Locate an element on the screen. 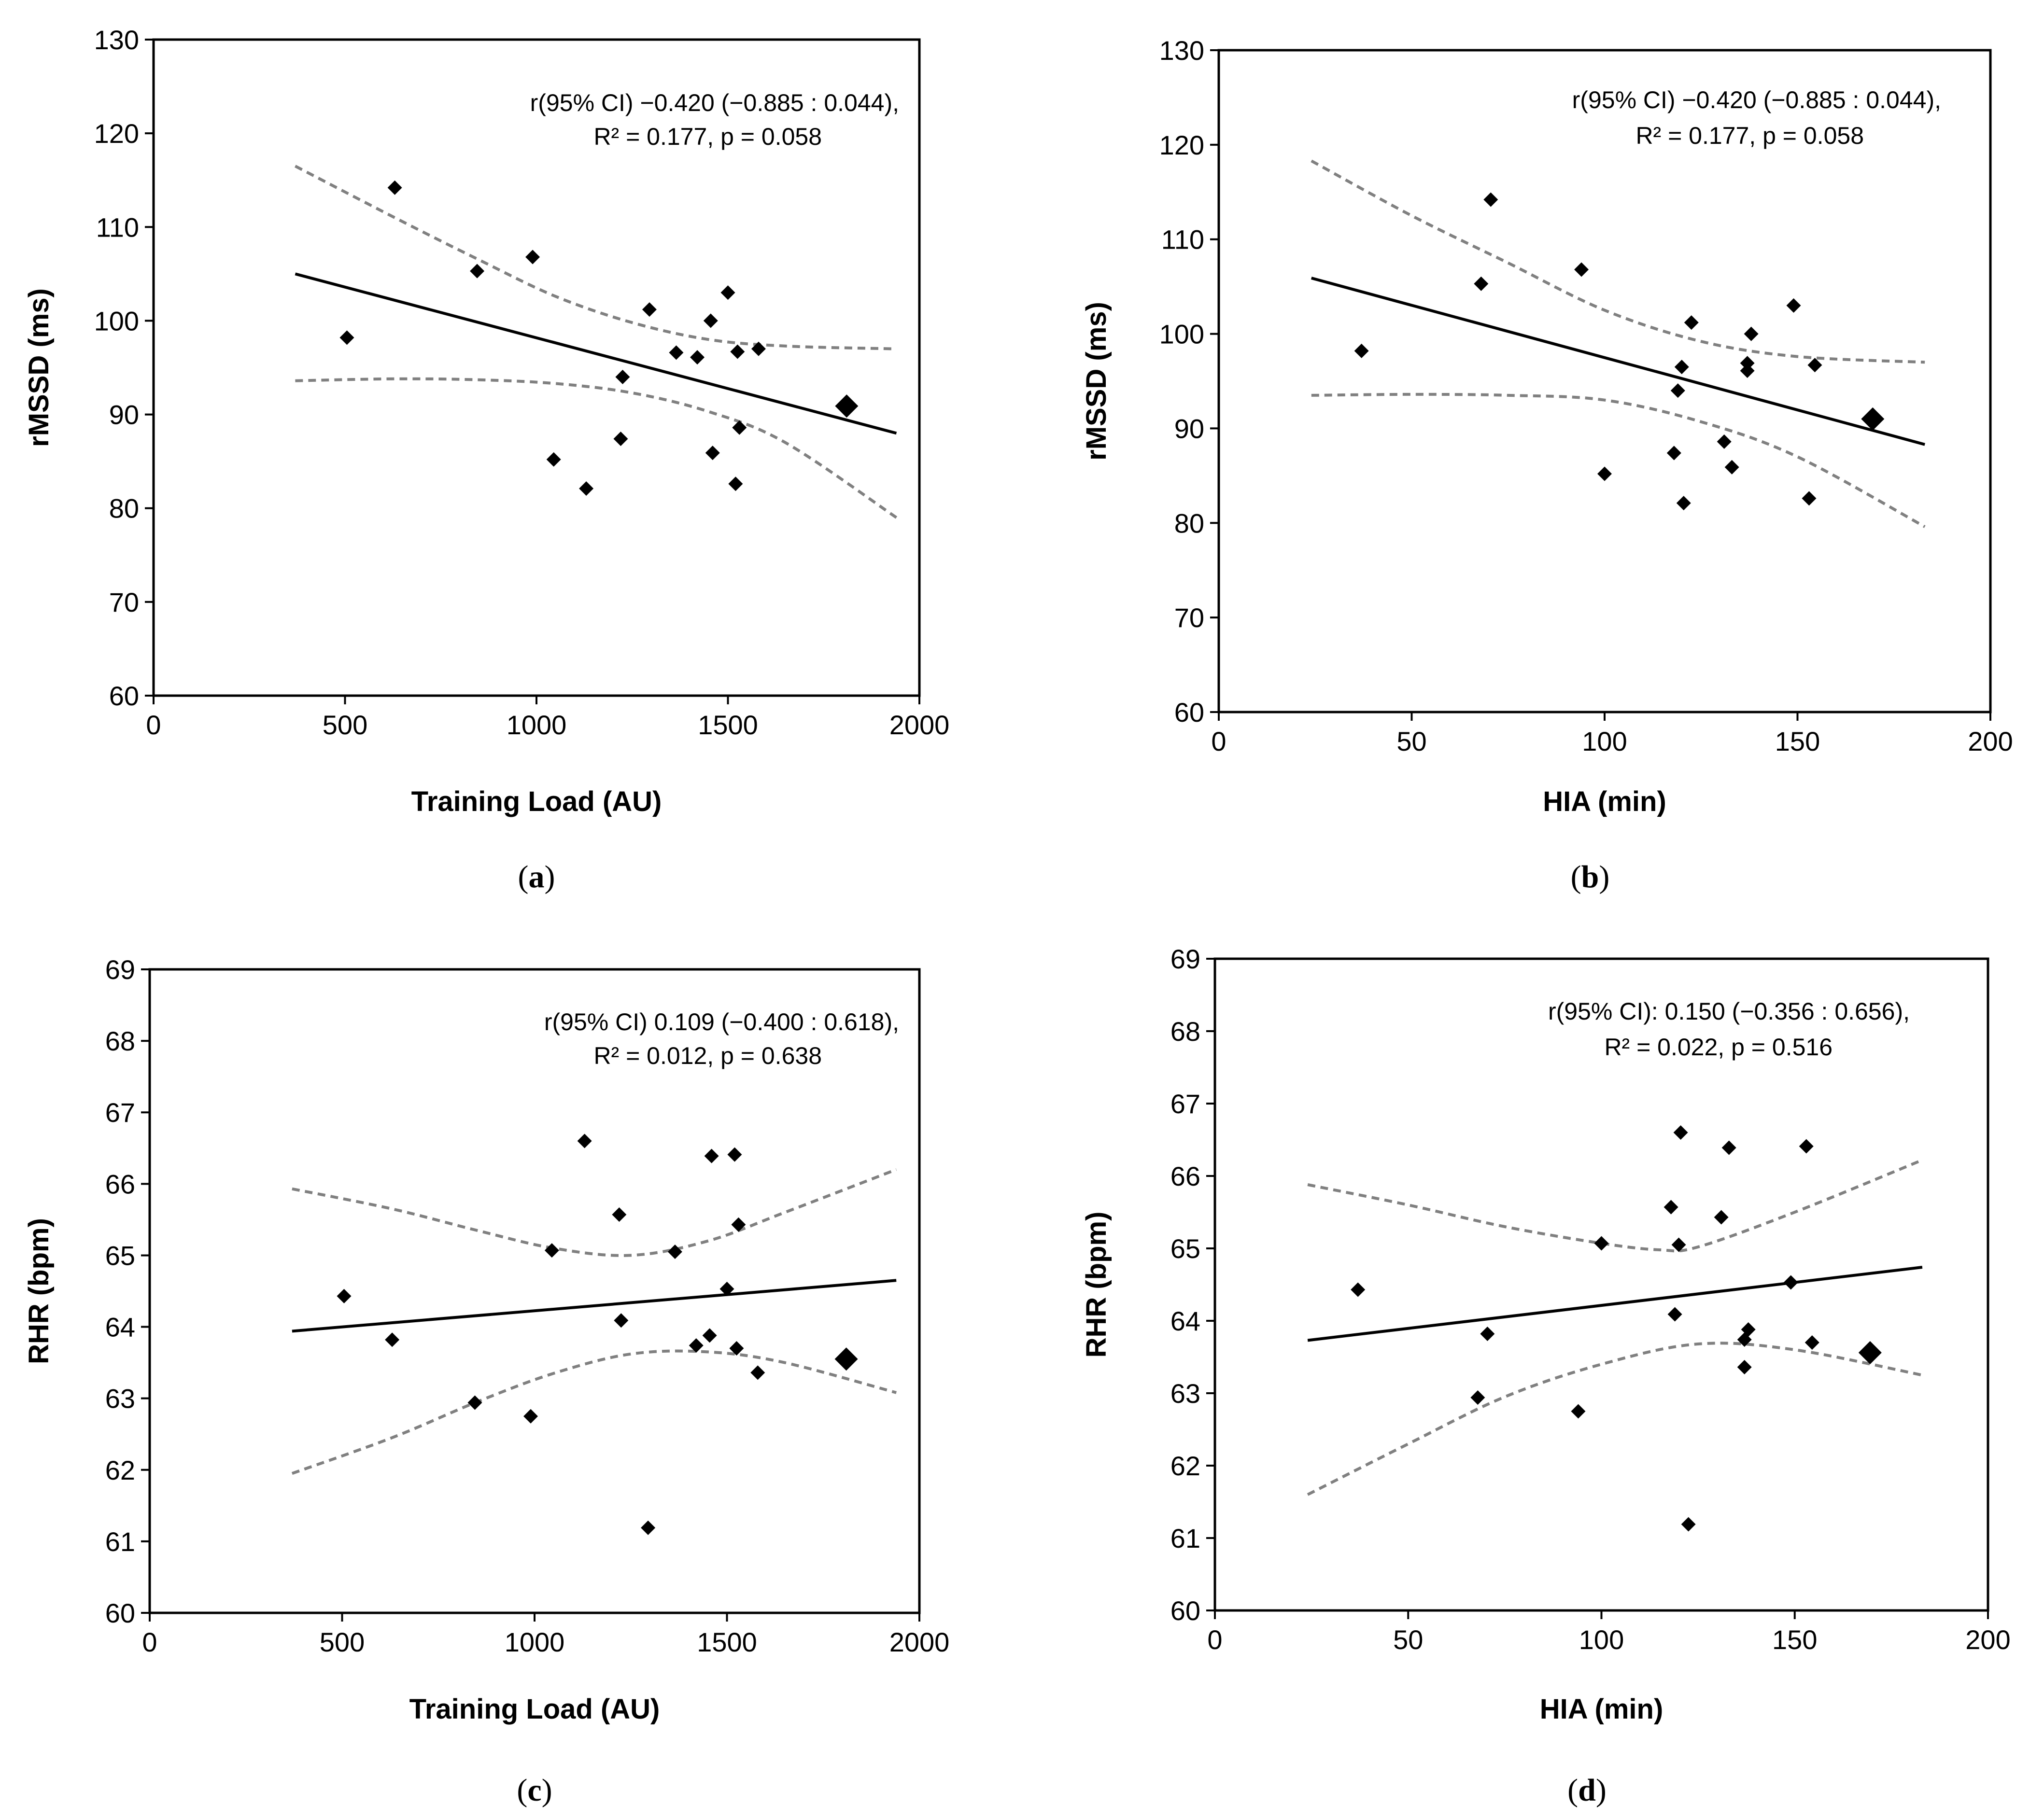 This screenshot has width=2044, height=1819. x-tick-label: 50 is located at coordinates (1411, 741).